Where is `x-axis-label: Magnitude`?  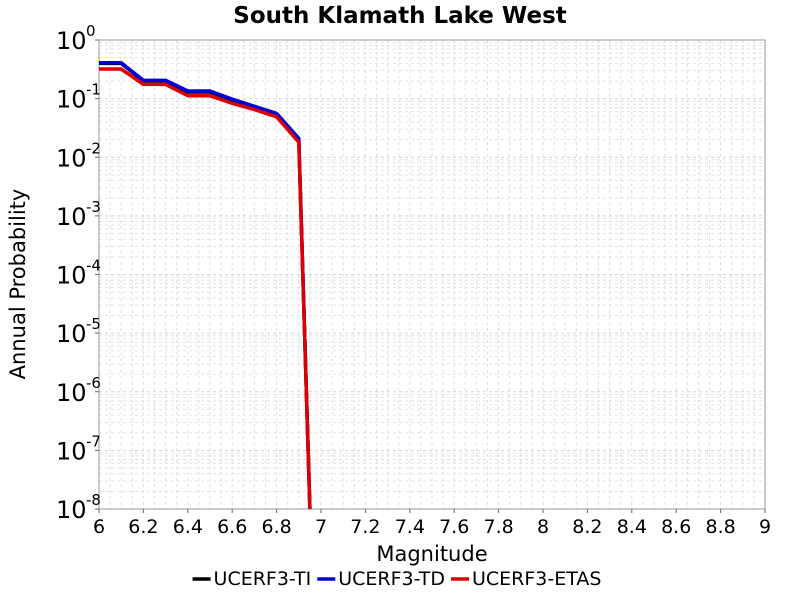
x-axis-label: Magnitude is located at coordinates (431, 554).